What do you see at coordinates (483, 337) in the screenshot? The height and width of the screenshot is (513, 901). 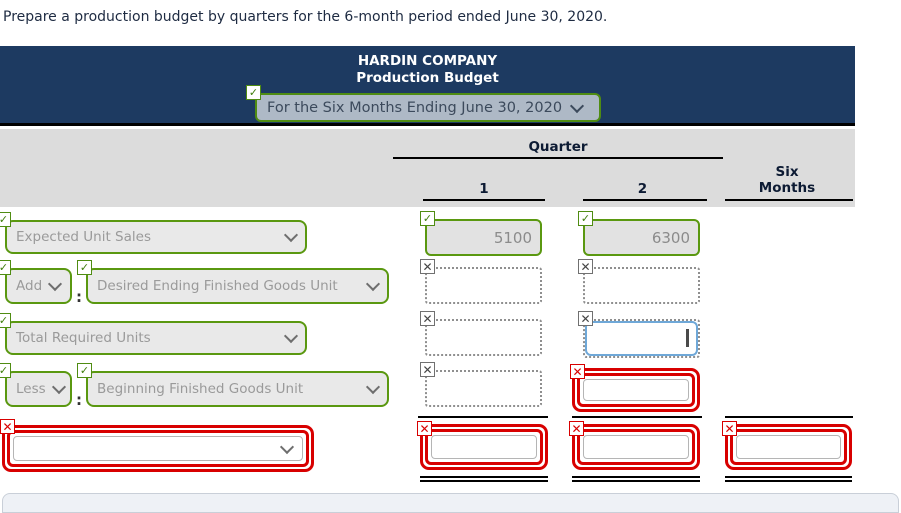 I see `row3-q1-input` at bounding box center [483, 337].